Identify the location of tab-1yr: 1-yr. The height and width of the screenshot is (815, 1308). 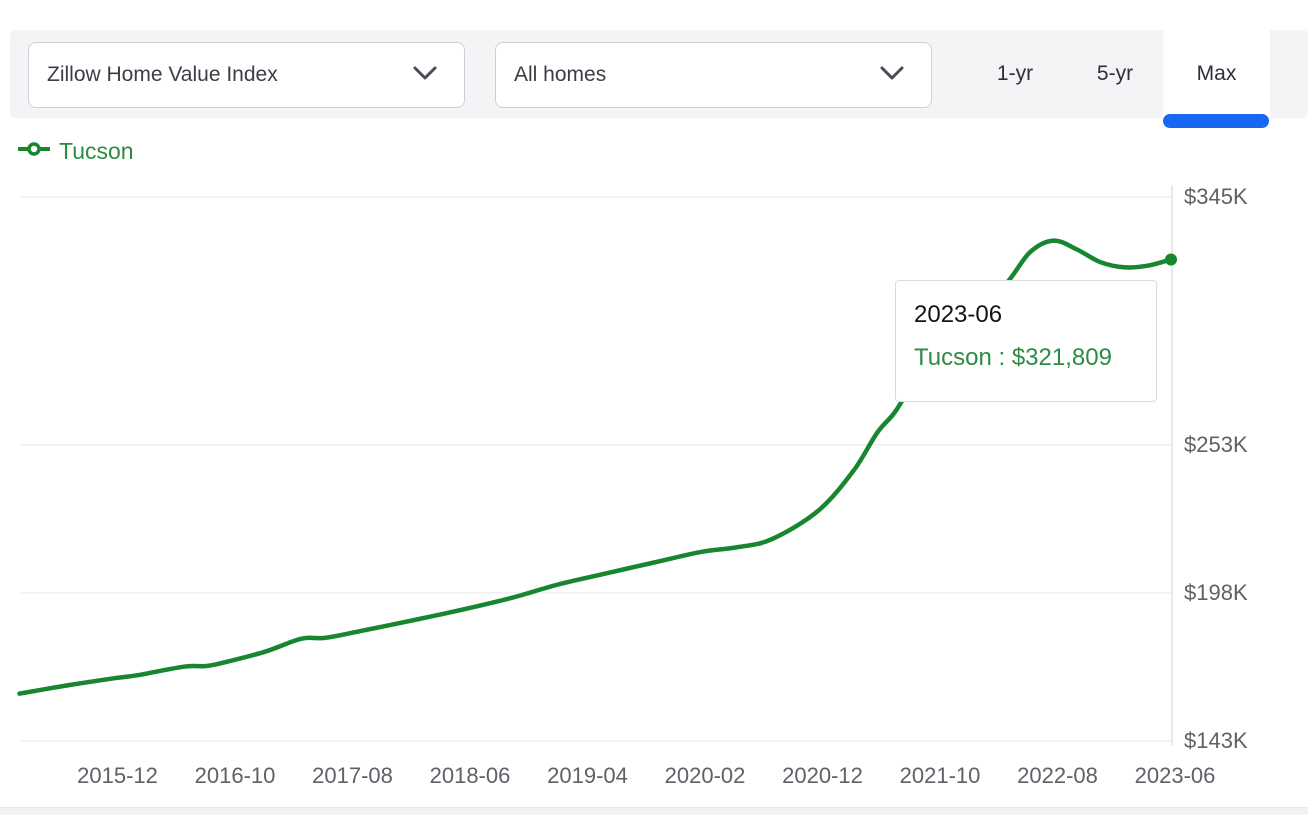
(1015, 73).